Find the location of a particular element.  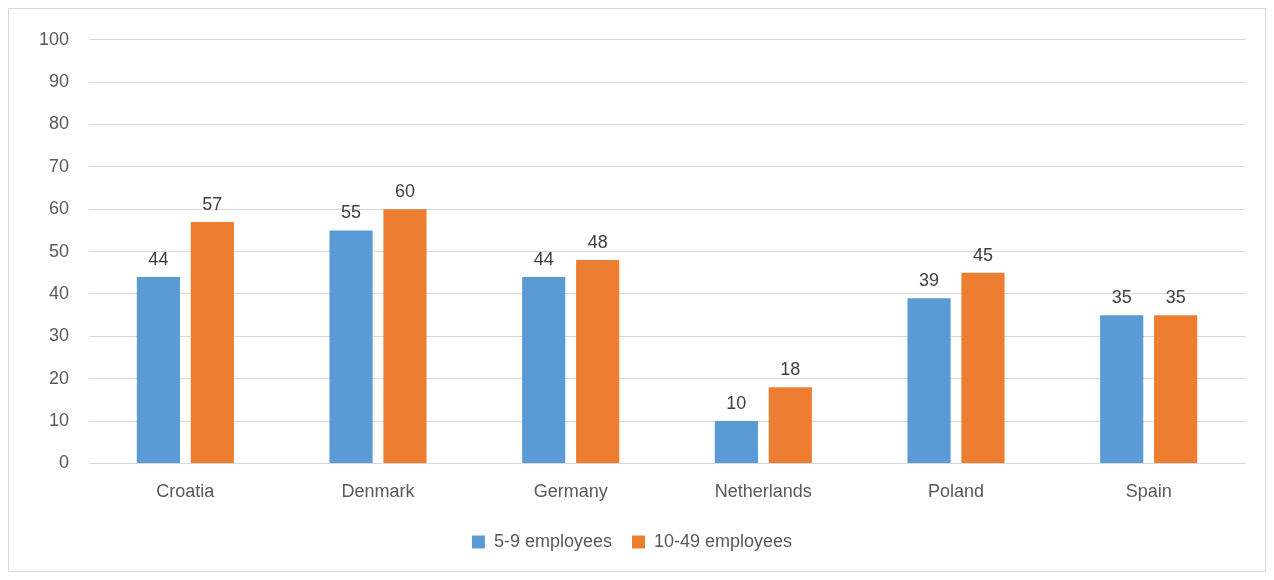

y-tick-label: 10 is located at coordinates (59, 420).